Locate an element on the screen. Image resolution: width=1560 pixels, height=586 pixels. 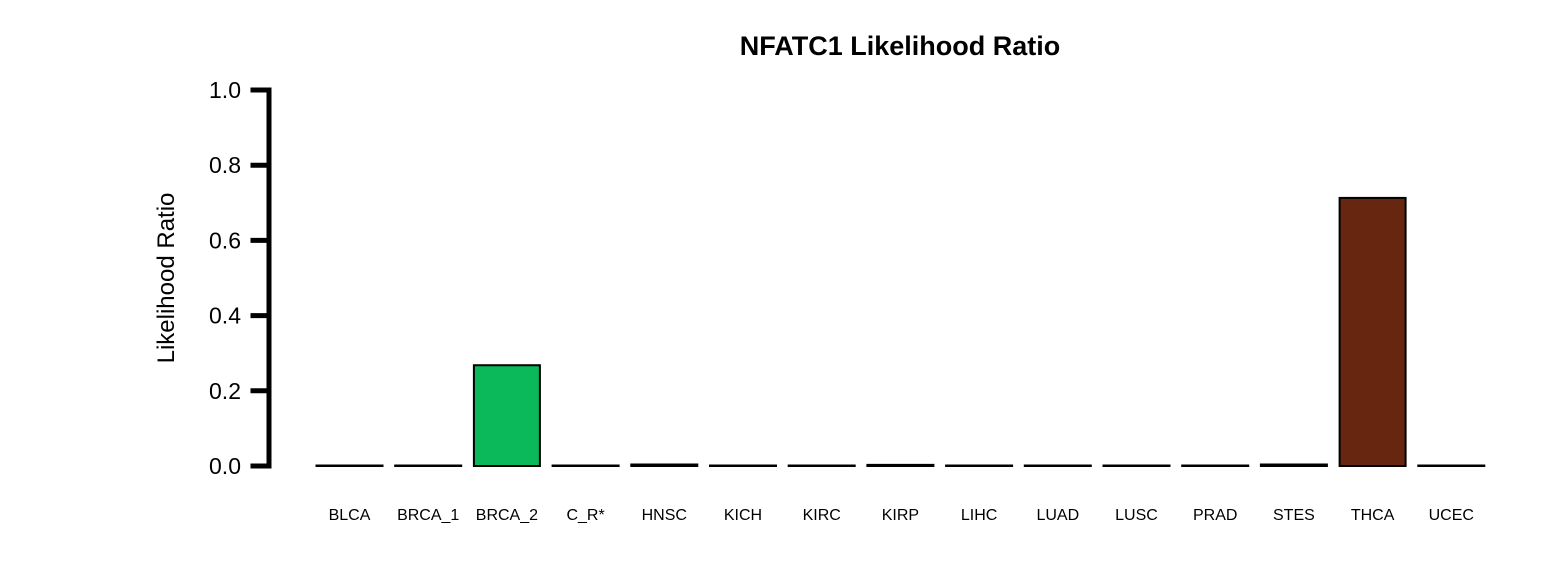
bar-kirc is located at coordinates (821, 465).